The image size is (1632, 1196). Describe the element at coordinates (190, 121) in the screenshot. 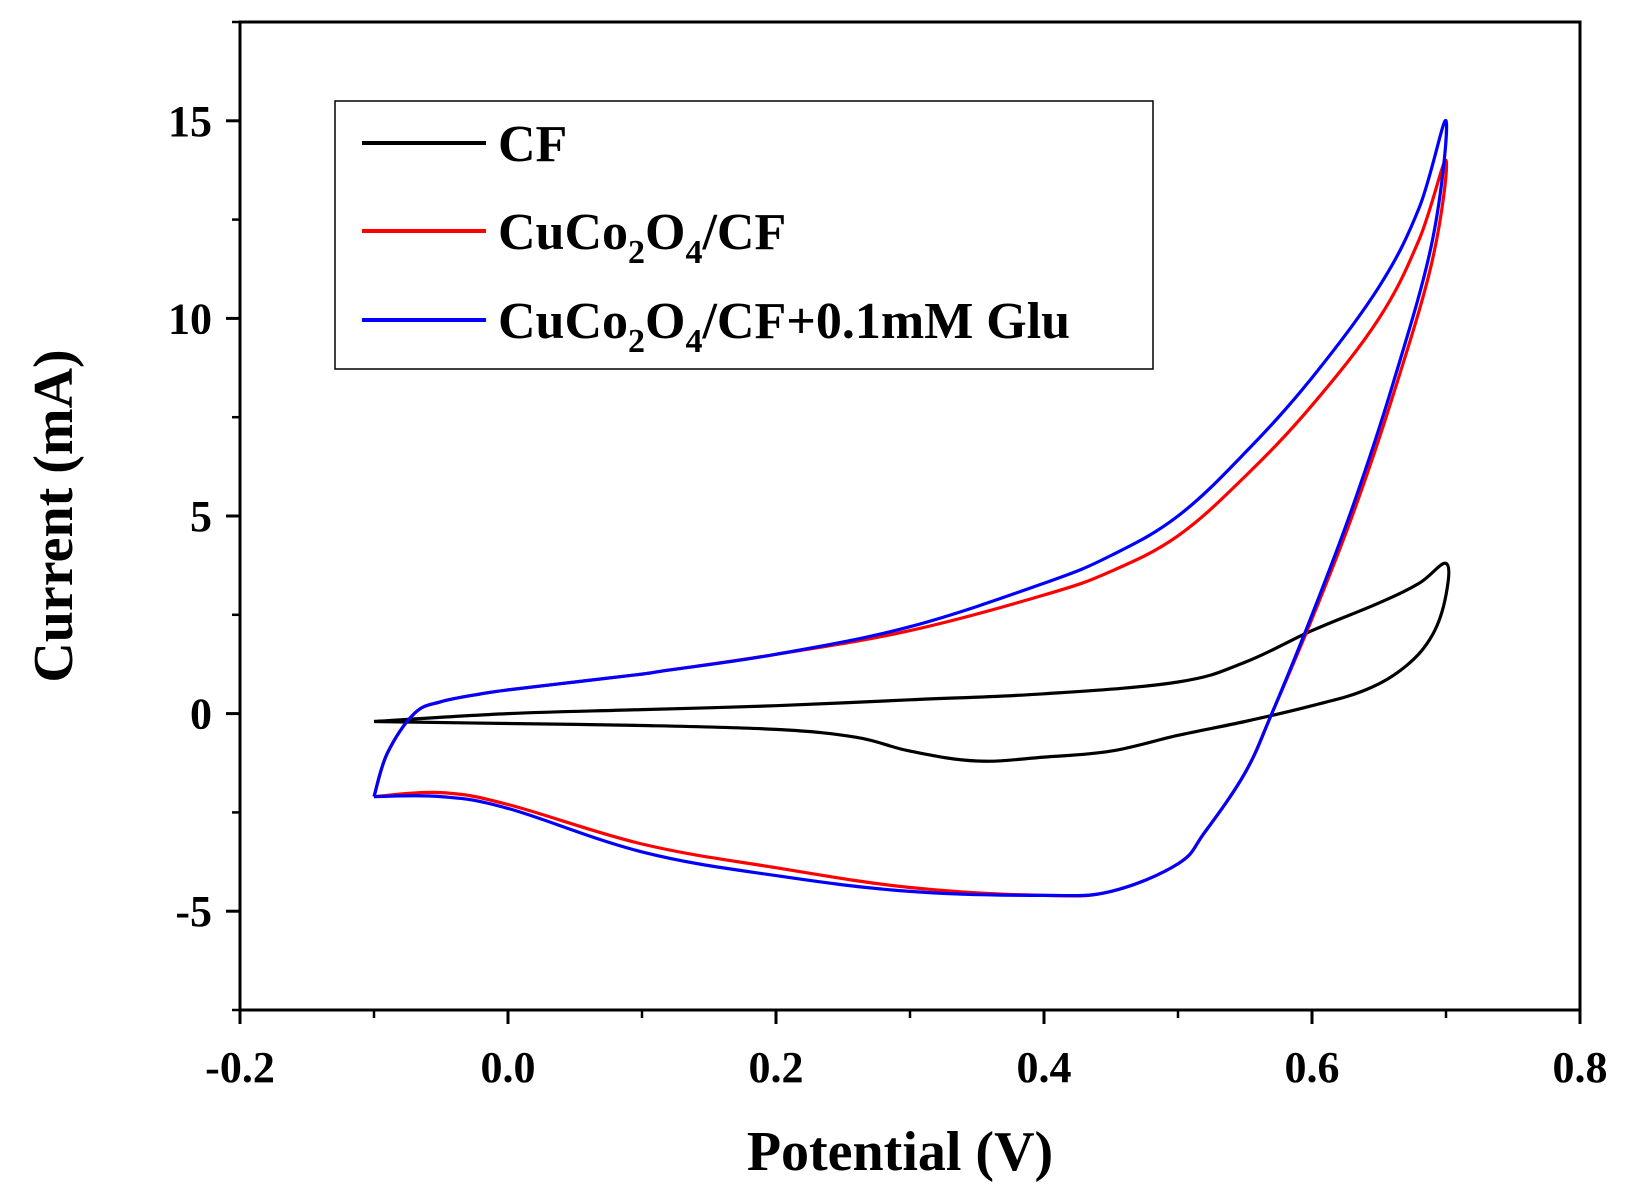

I see `y-tick-label: 15` at that location.